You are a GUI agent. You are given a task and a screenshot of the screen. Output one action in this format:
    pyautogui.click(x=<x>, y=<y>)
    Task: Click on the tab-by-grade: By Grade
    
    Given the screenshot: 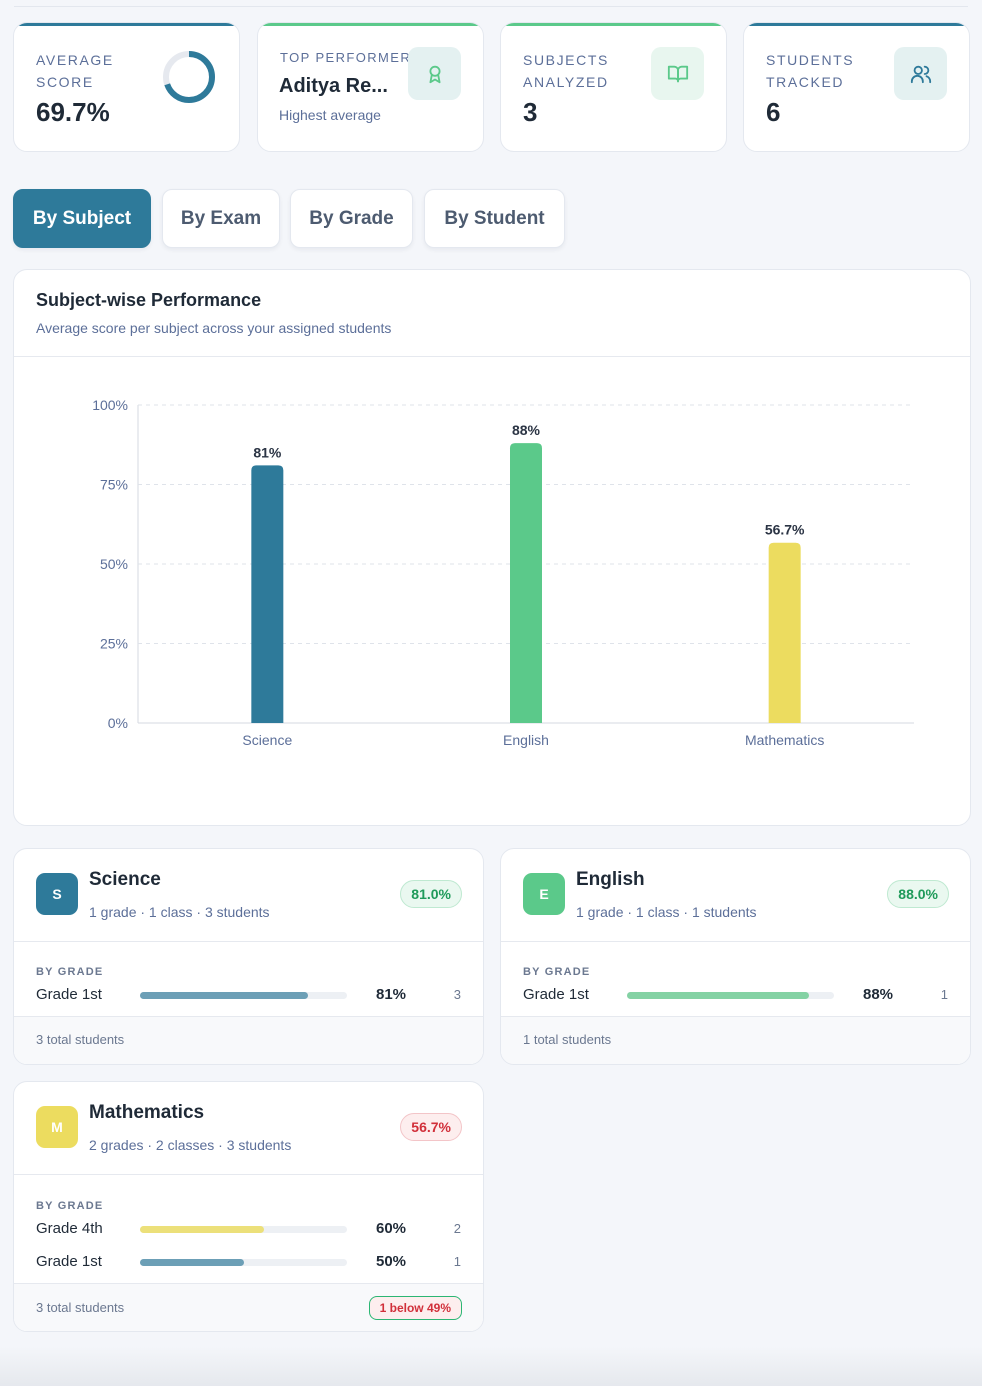 What is the action you would take?
    pyautogui.click(x=351, y=218)
    